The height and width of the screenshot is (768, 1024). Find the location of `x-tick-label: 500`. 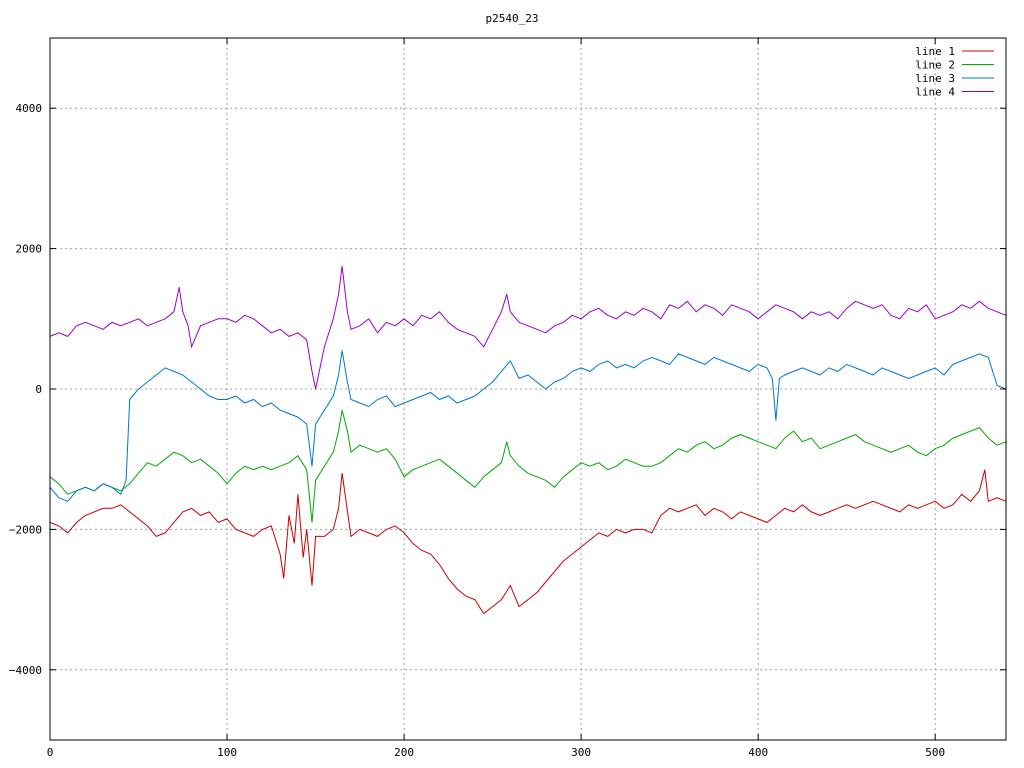

x-tick-label: 500 is located at coordinates (935, 752).